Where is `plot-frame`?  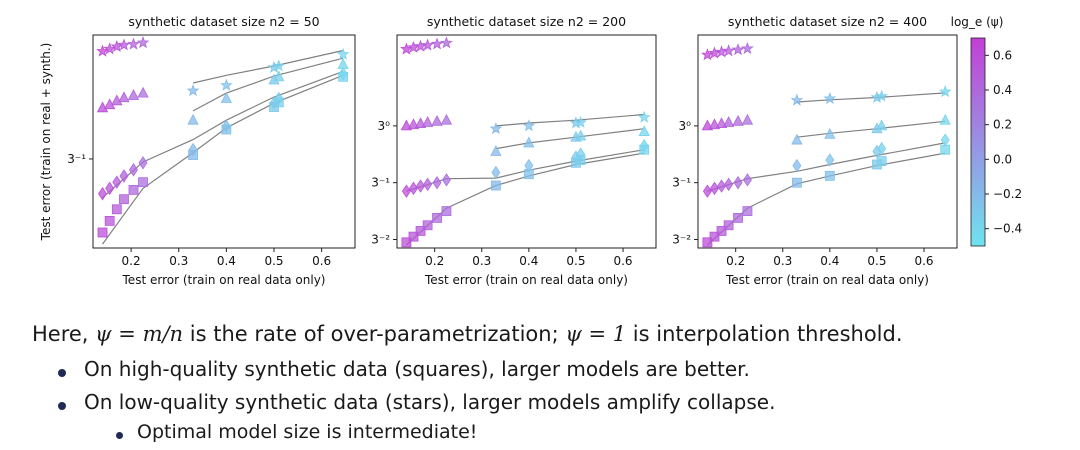 plot-frame is located at coordinates (526, 141).